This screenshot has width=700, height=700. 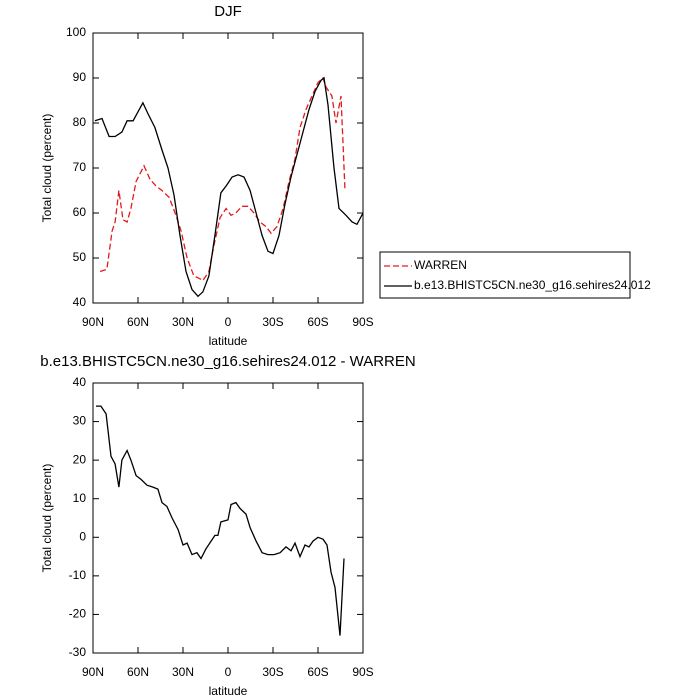 What do you see at coordinates (80, 122) in the screenshot?
I see `y-tick-label: 80` at bounding box center [80, 122].